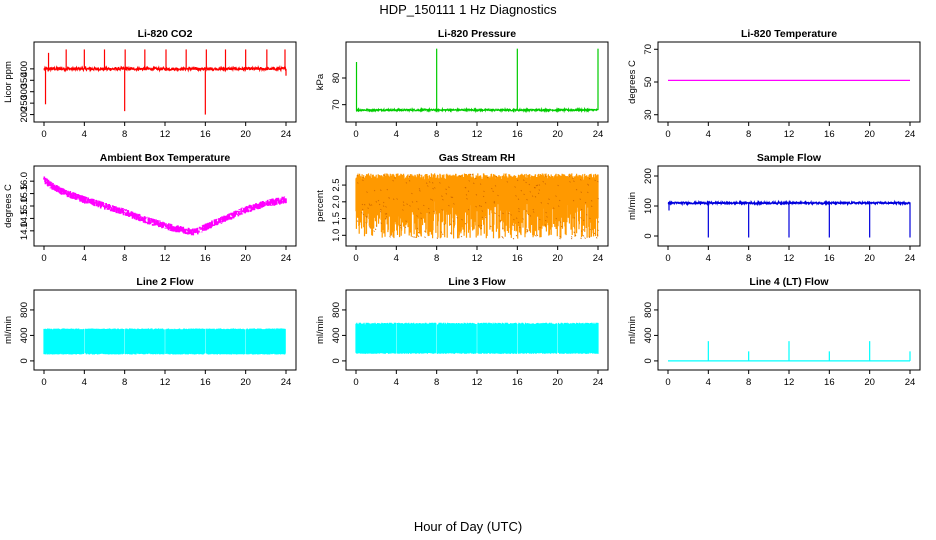 The width and height of the screenshot is (936, 540). What do you see at coordinates (396, 134) in the screenshot?
I see `pressure-xtick-label: 4` at bounding box center [396, 134].